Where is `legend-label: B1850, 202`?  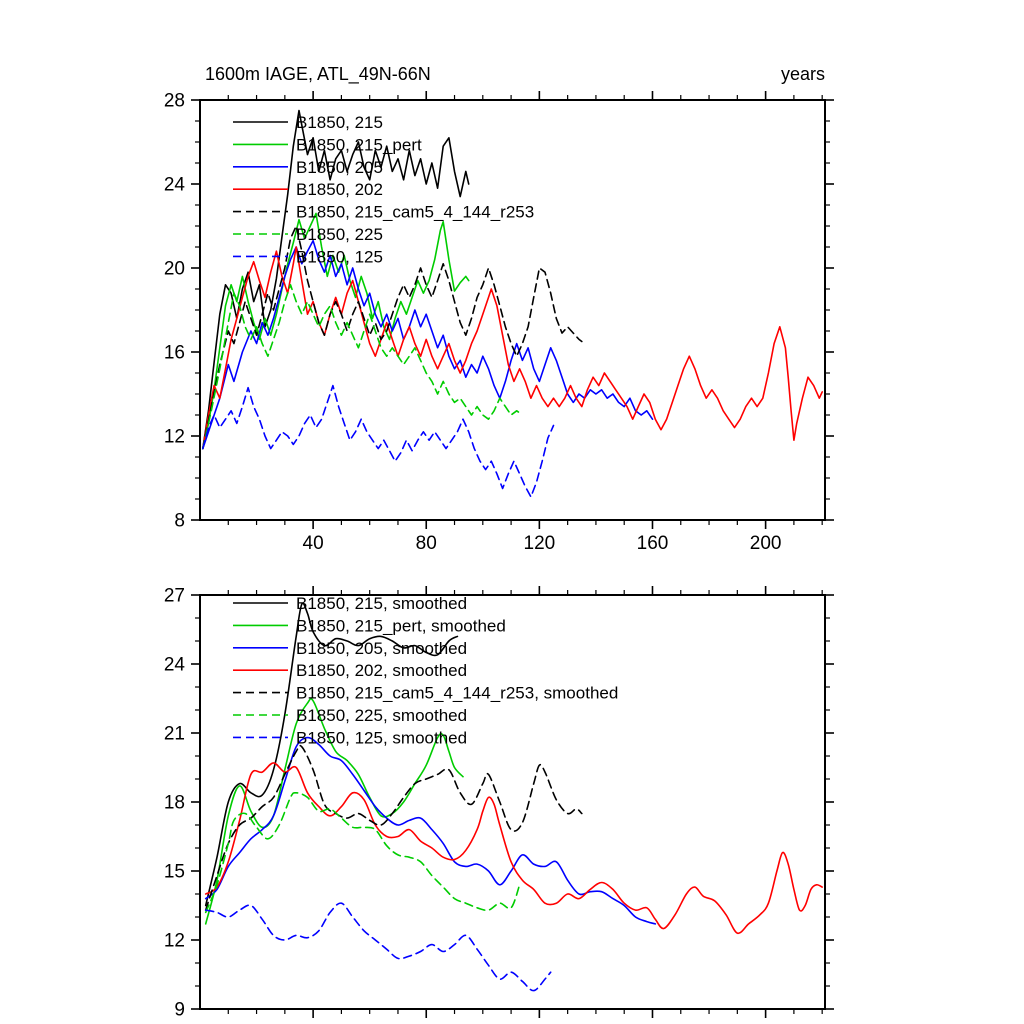
legend-label: B1850, 202 is located at coordinates (339, 189).